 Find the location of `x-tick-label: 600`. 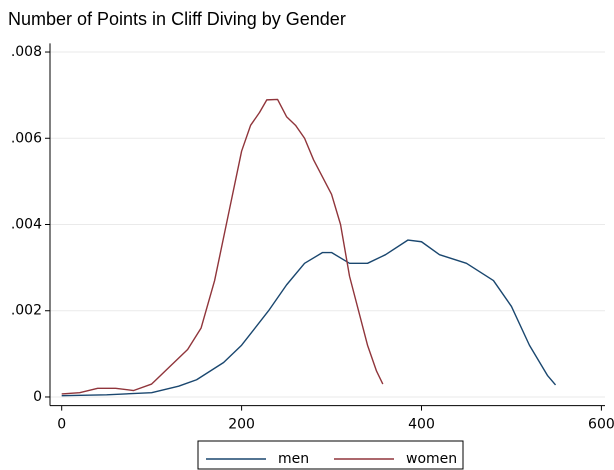

x-tick-label: 600 is located at coordinates (601, 425).